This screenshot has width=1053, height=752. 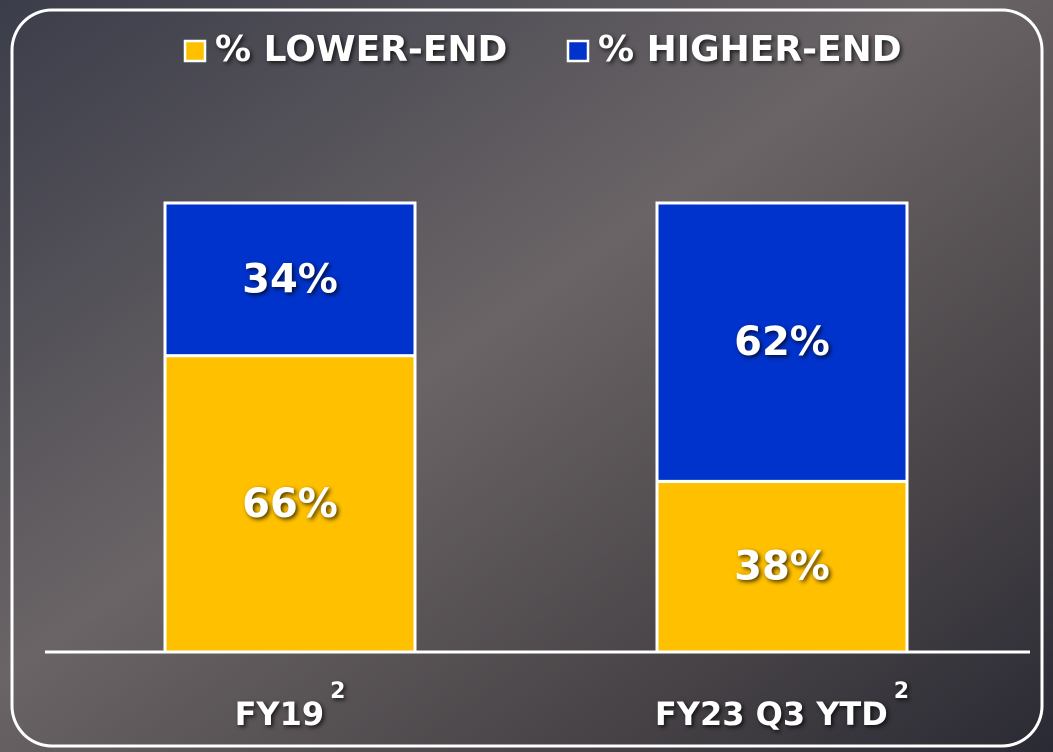 I want to click on data-label: 38%, so click(x=782, y=567).